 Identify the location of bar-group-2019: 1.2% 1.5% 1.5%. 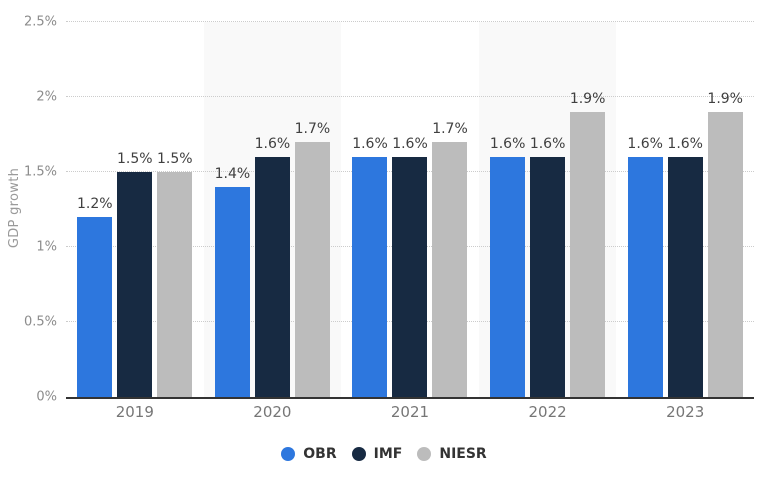
(135, 209).